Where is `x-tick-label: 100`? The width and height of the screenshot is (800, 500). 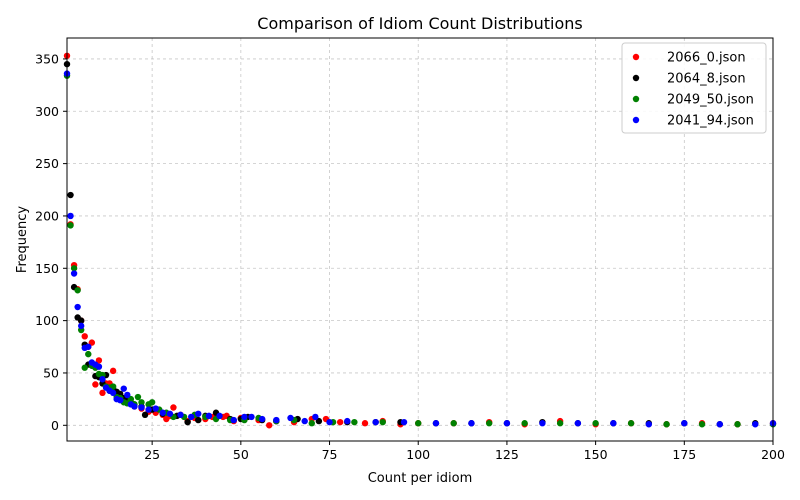
x-tick-label: 100 is located at coordinates (418, 454).